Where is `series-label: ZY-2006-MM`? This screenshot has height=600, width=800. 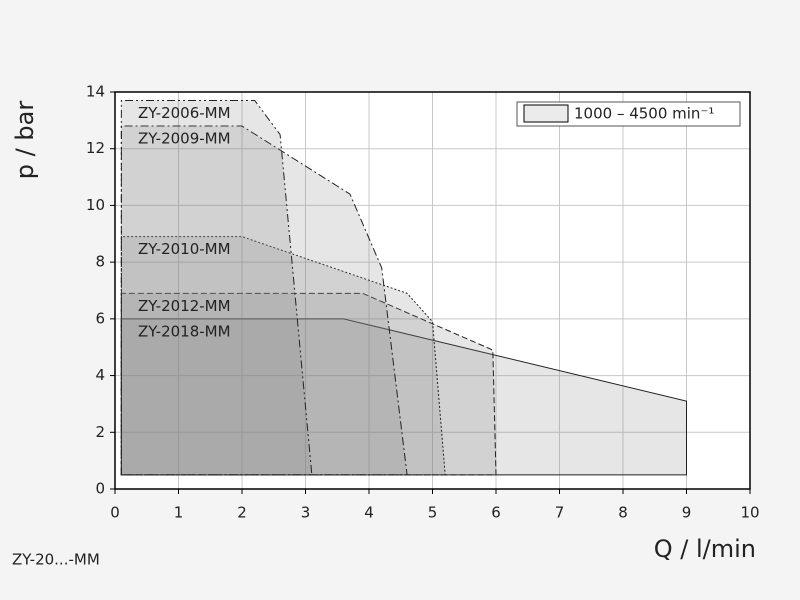
series-label: ZY-2006-MM is located at coordinates (184, 113).